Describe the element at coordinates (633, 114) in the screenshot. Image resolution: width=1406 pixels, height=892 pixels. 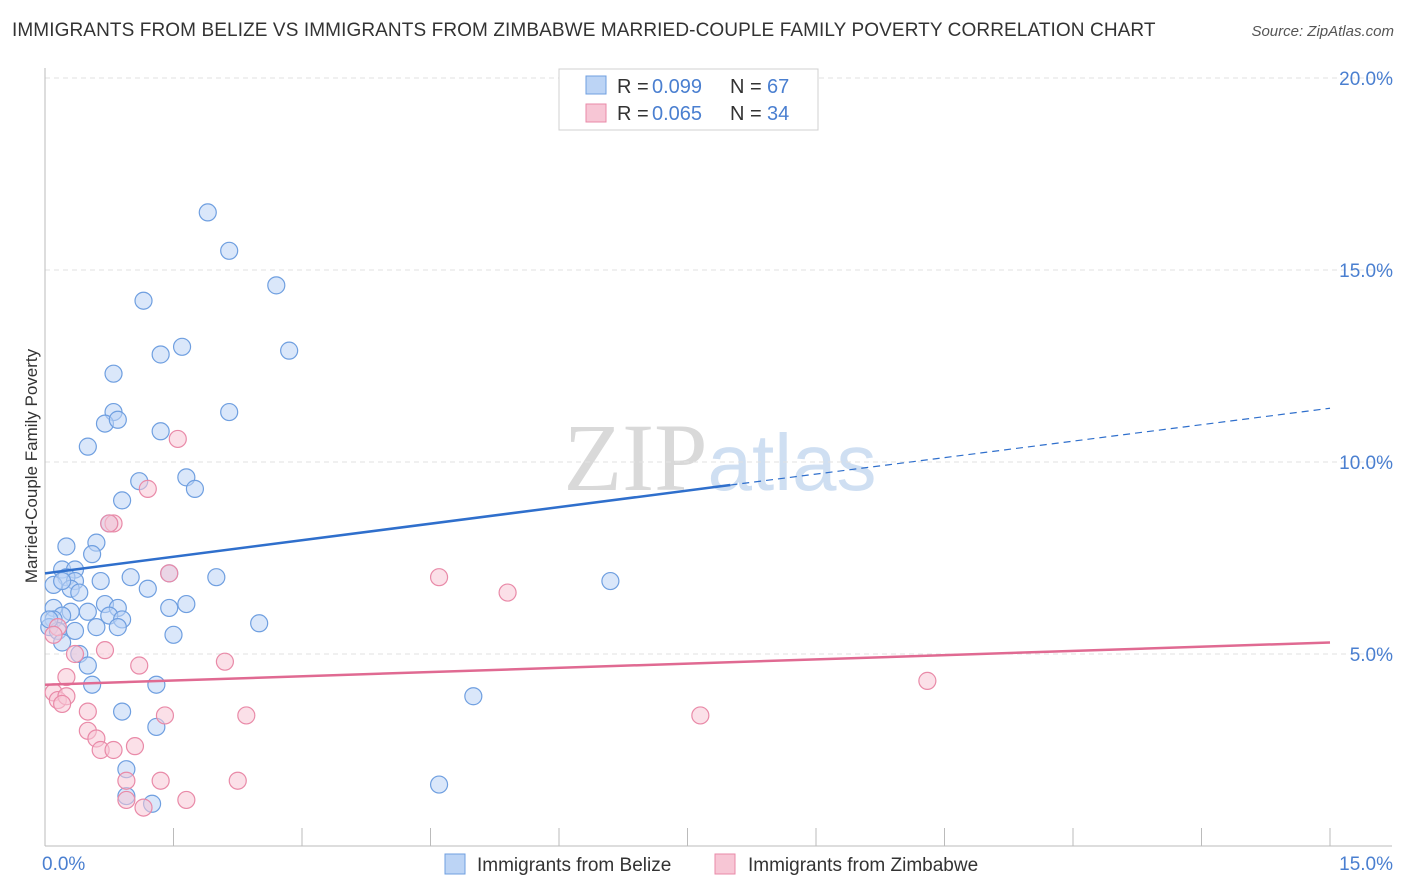
I see `legend-r-label-zimbabwe: R =` at that location.